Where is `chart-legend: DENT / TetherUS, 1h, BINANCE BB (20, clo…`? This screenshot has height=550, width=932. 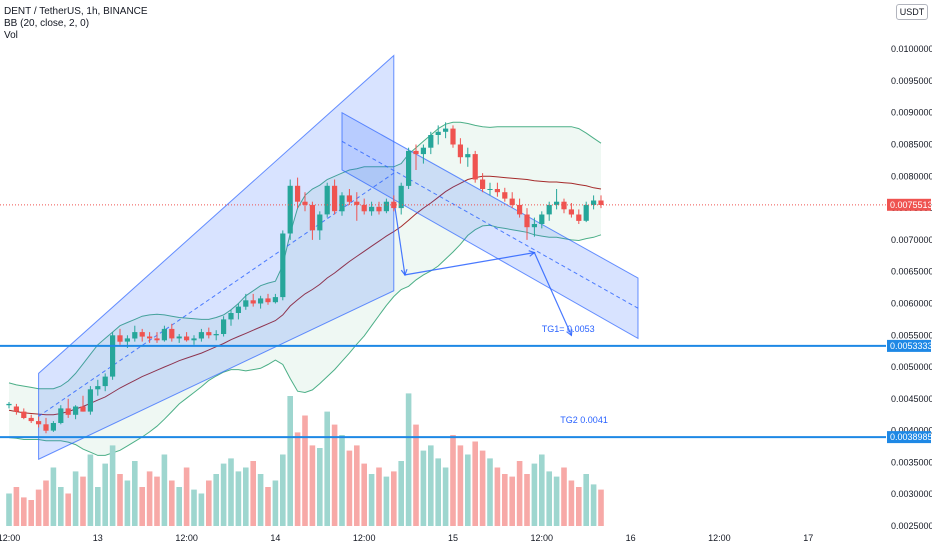
chart-legend: DENT / TetherUS, 1h, BINANCE BB (20, clo… is located at coordinates (76, 24).